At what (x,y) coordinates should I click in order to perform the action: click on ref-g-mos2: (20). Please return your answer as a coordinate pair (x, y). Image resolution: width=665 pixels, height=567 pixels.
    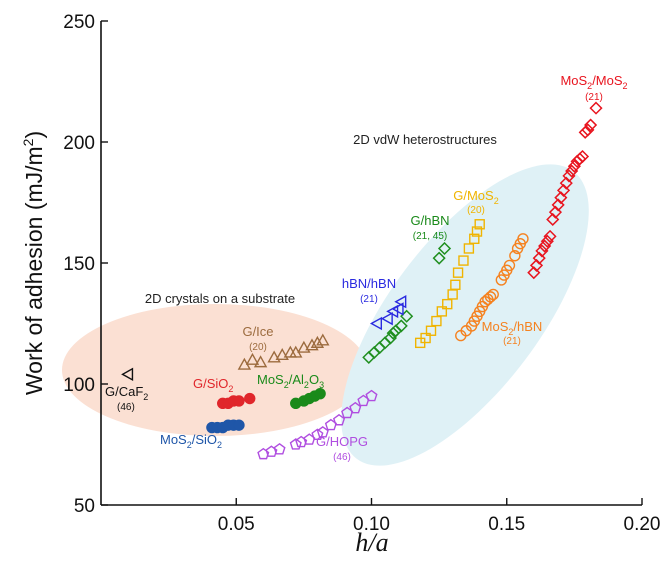
    Looking at the image, I should click on (476, 210).